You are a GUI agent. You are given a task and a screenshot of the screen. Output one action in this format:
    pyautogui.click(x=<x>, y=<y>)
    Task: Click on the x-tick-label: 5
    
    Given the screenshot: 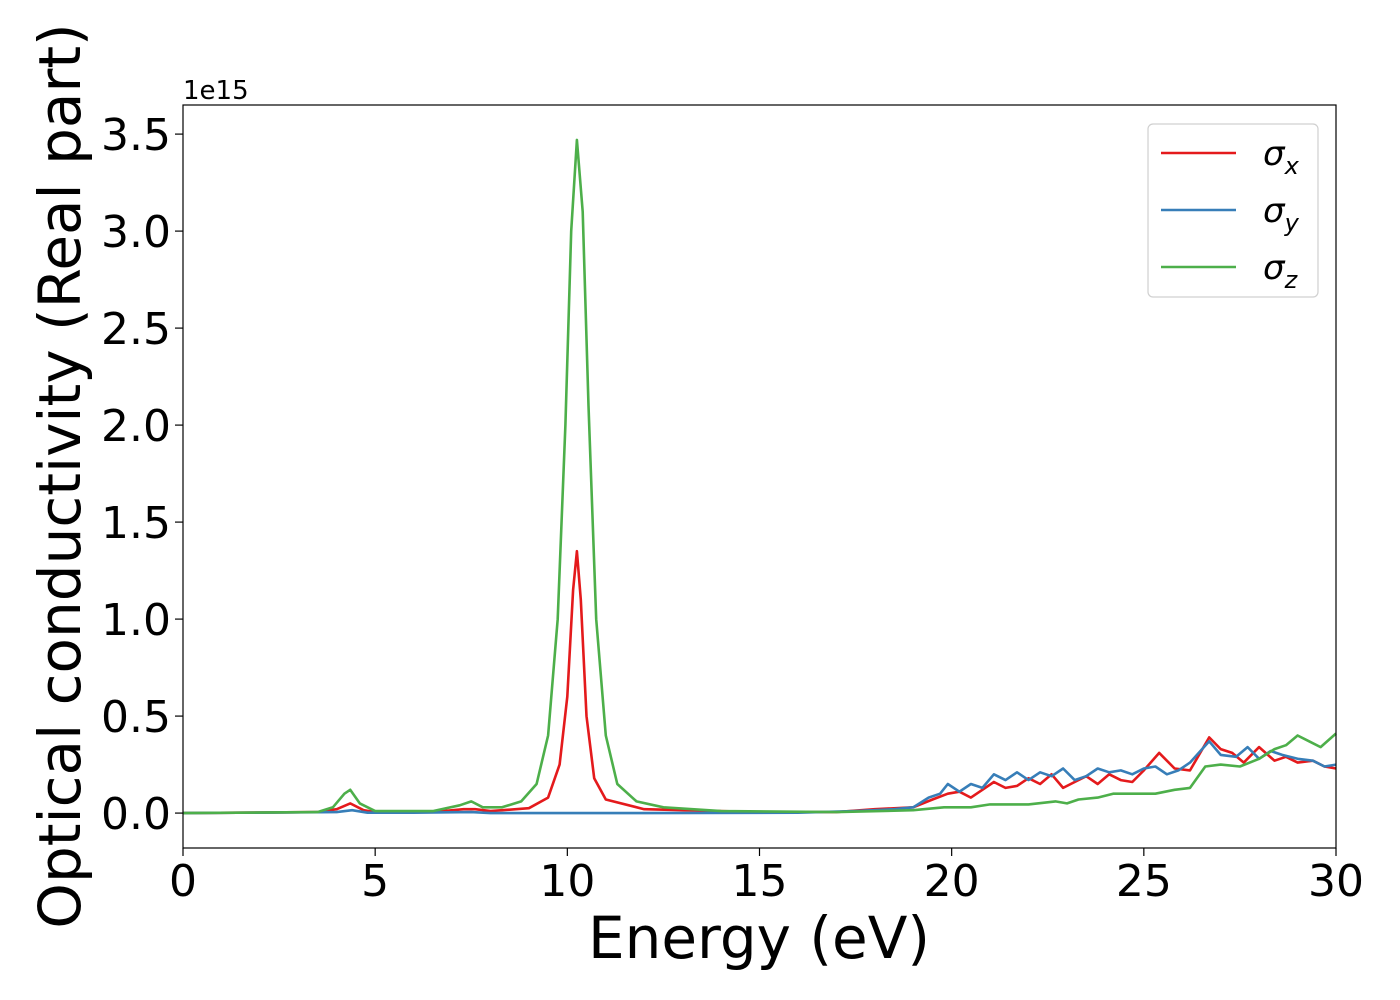 What is the action you would take?
    pyautogui.click(x=375, y=881)
    